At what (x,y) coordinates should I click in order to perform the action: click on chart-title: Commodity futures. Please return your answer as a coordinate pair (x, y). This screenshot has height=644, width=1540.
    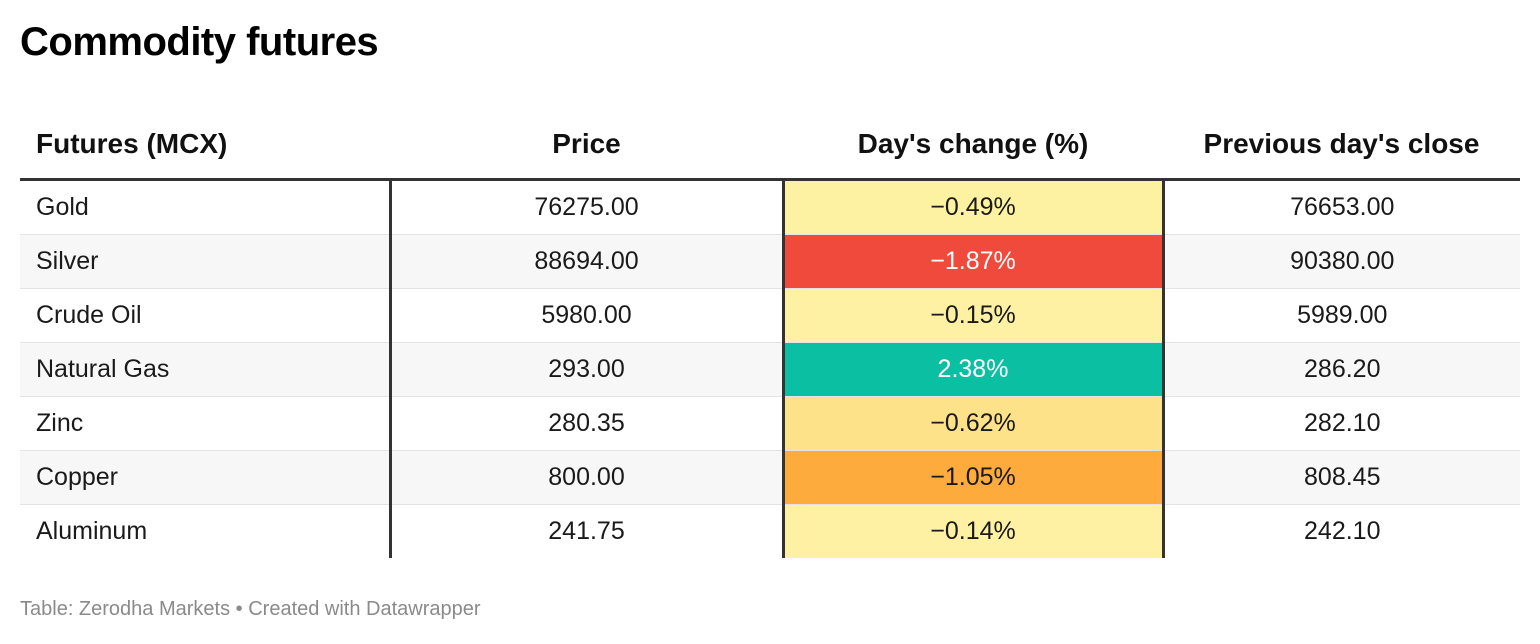
    Looking at the image, I should click on (199, 42).